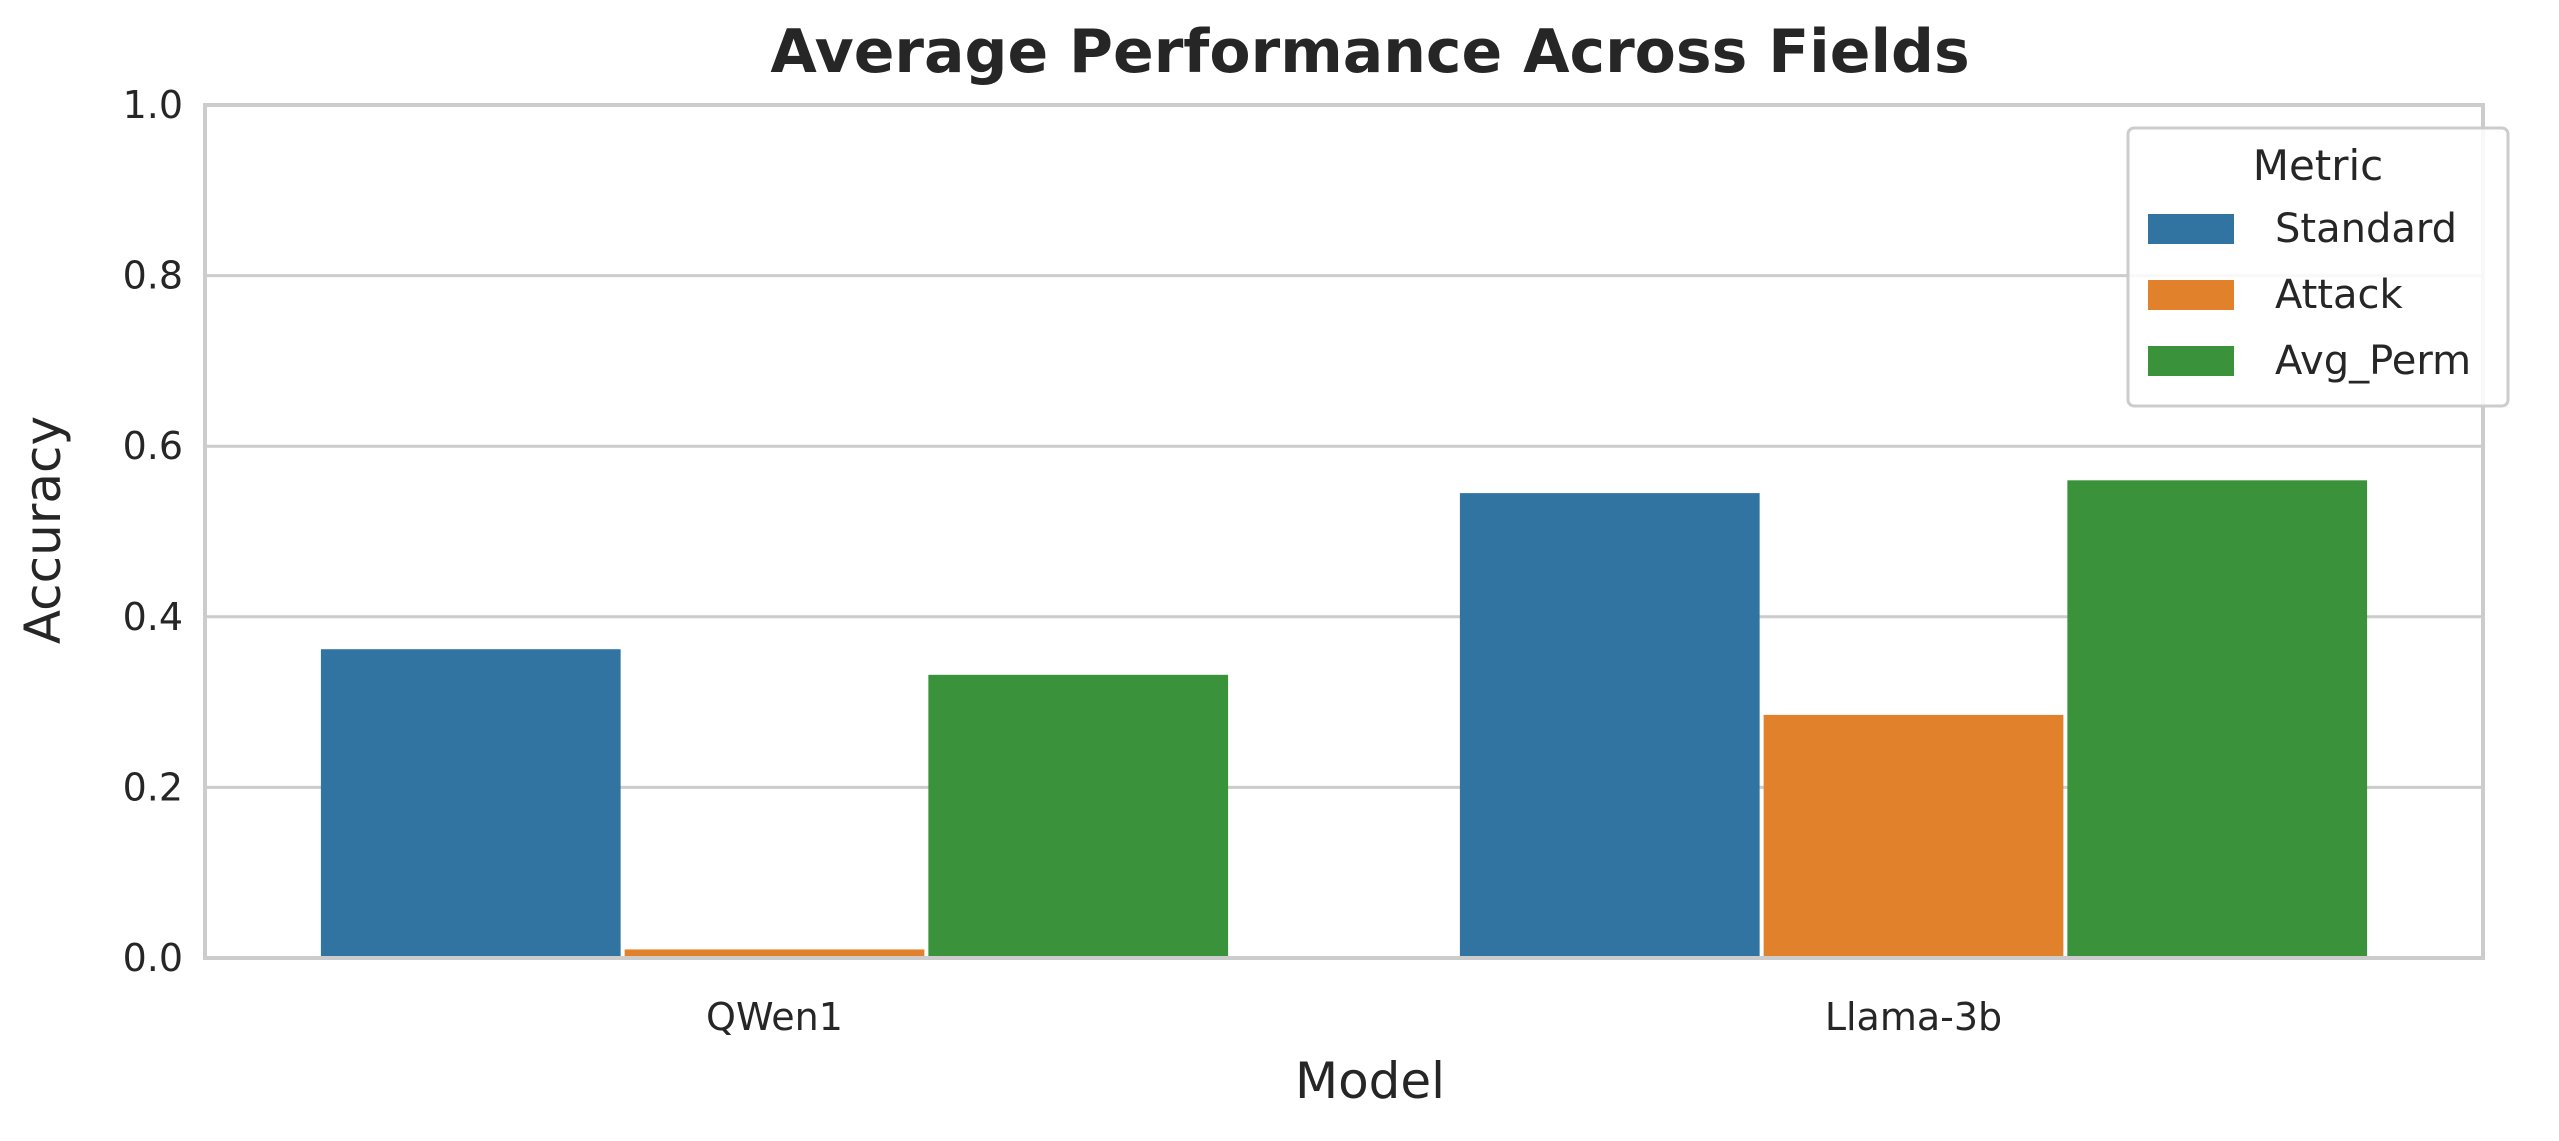 This screenshot has width=2559, height=1141. Describe the element at coordinates (43, 530) in the screenshot. I see `y-axis-label: Accuracy` at that location.